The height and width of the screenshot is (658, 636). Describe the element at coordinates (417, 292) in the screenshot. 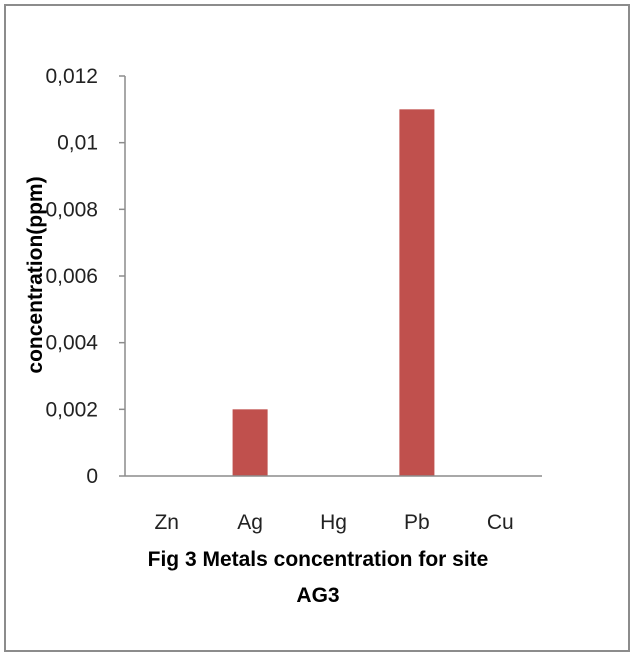

I see `bar-pb` at that location.